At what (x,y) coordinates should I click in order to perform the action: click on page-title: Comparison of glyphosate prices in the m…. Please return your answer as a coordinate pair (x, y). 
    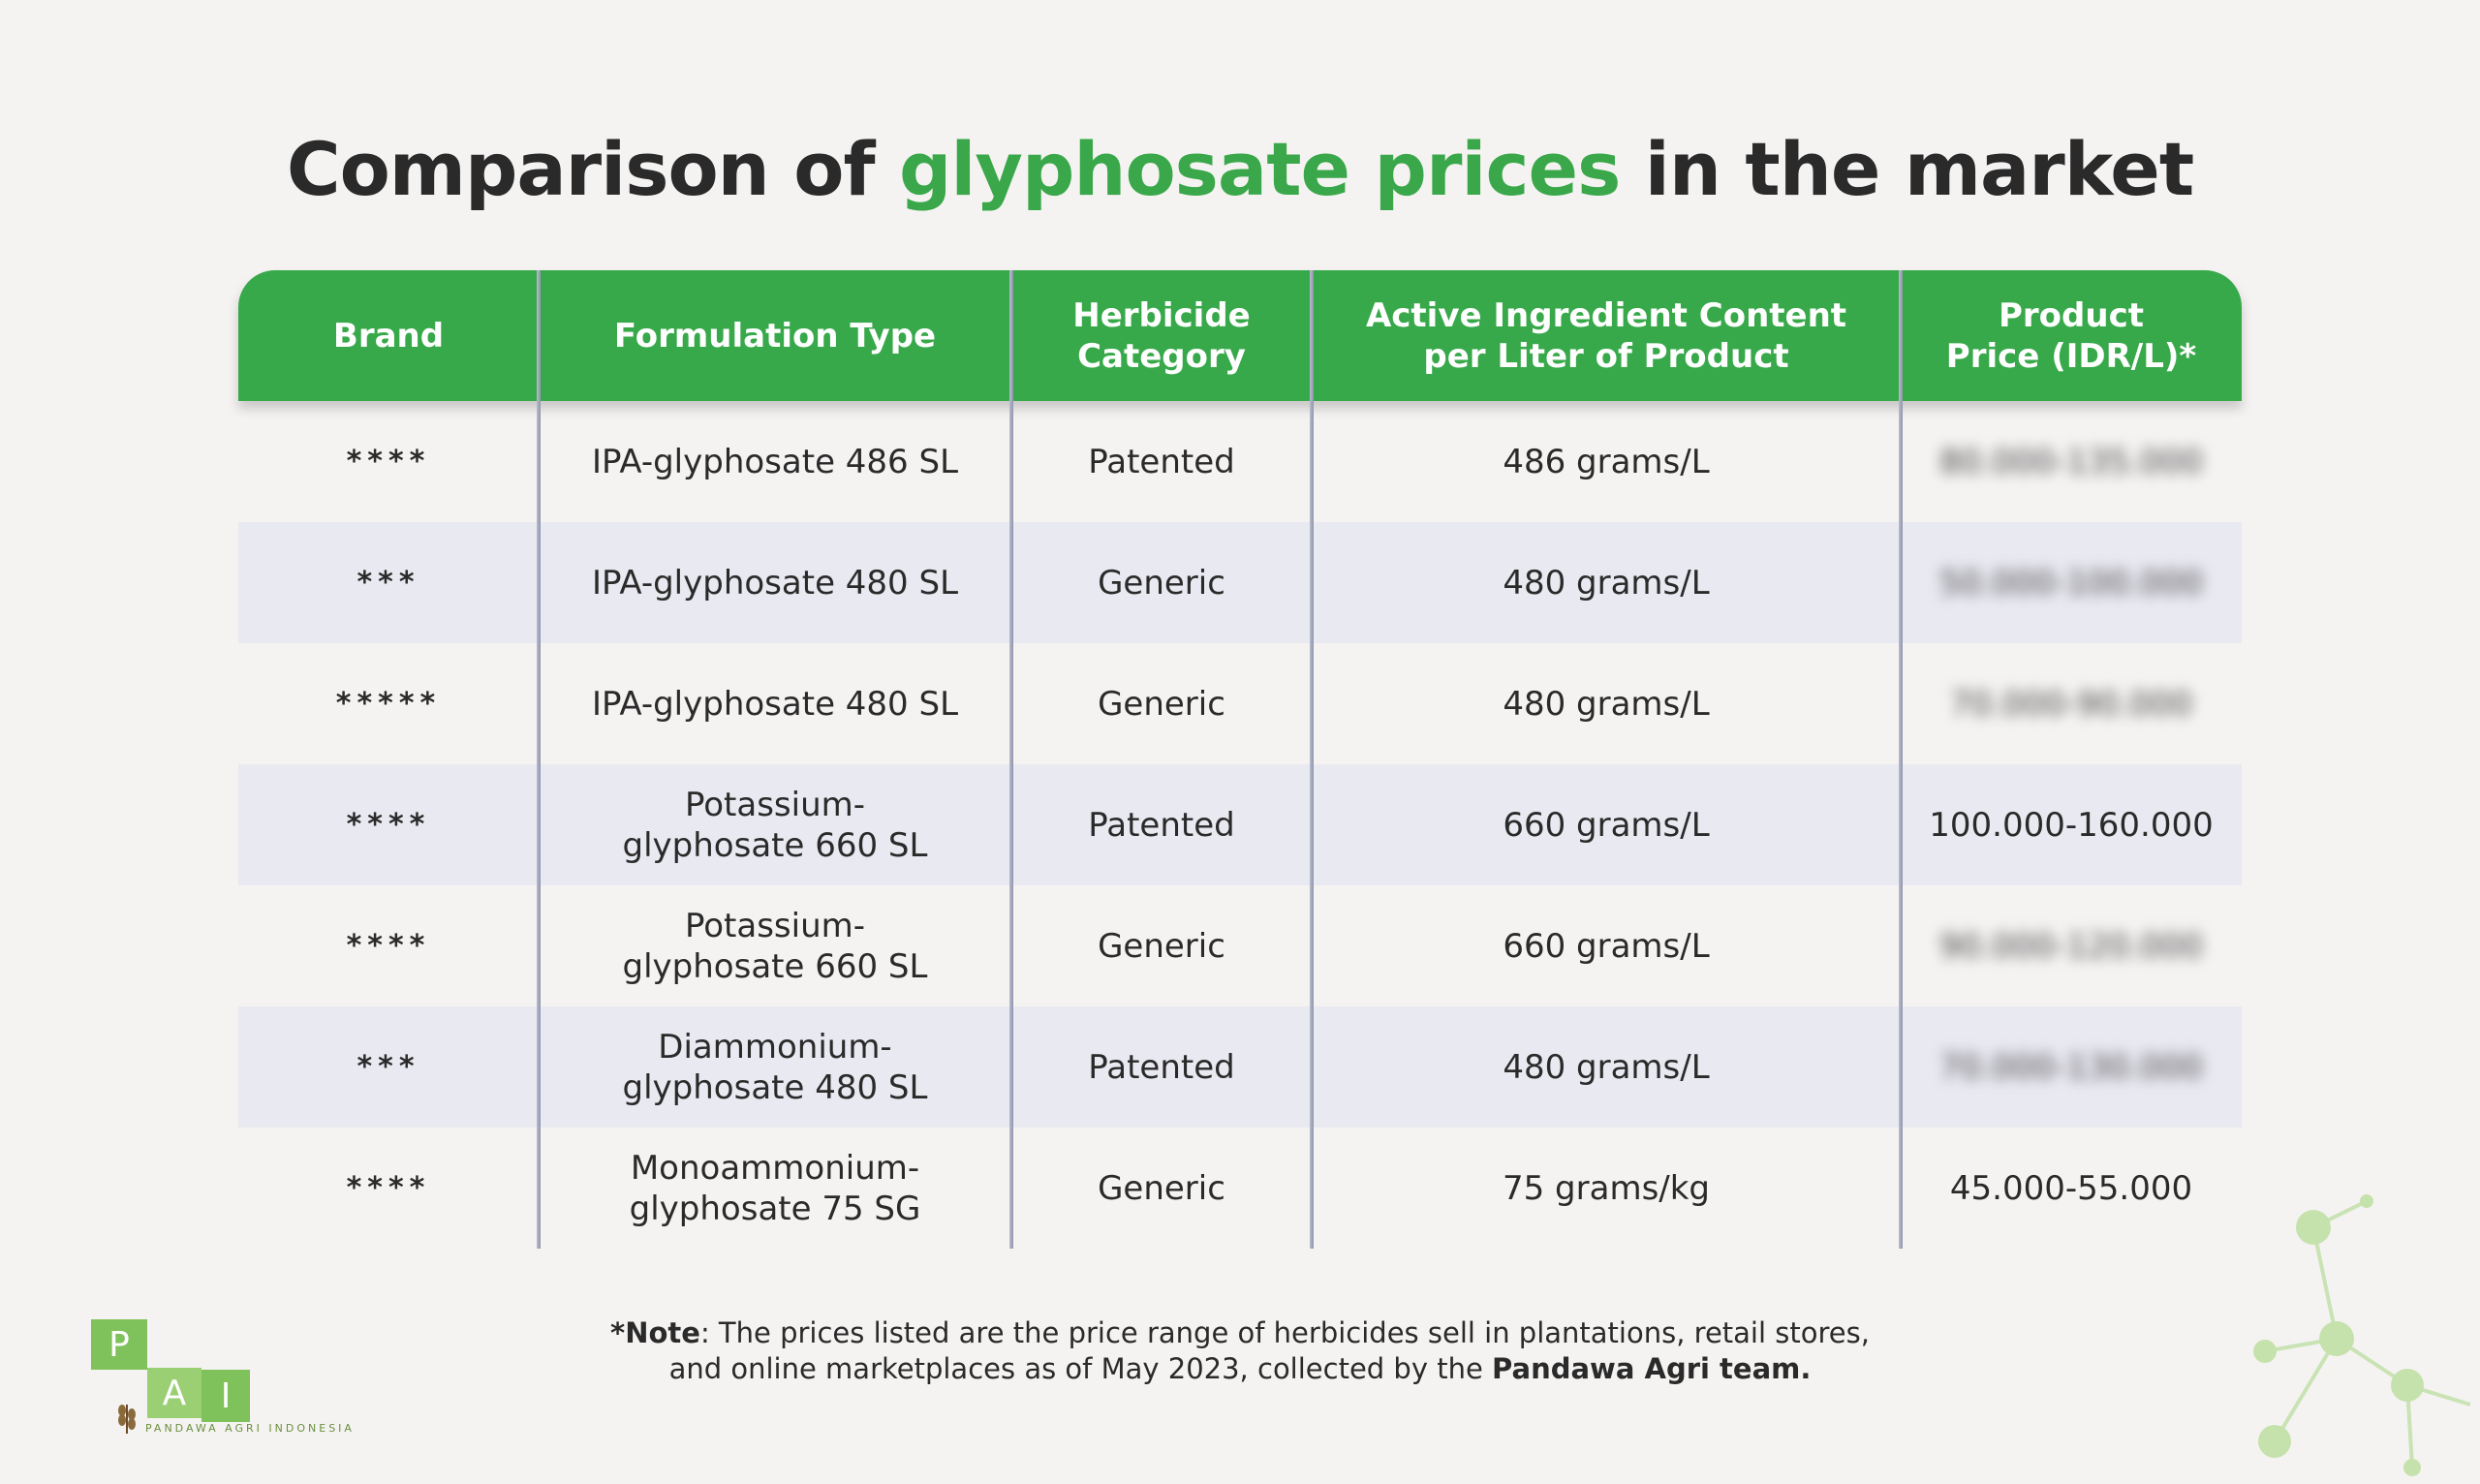
    Looking at the image, I should click on (1240, 169).